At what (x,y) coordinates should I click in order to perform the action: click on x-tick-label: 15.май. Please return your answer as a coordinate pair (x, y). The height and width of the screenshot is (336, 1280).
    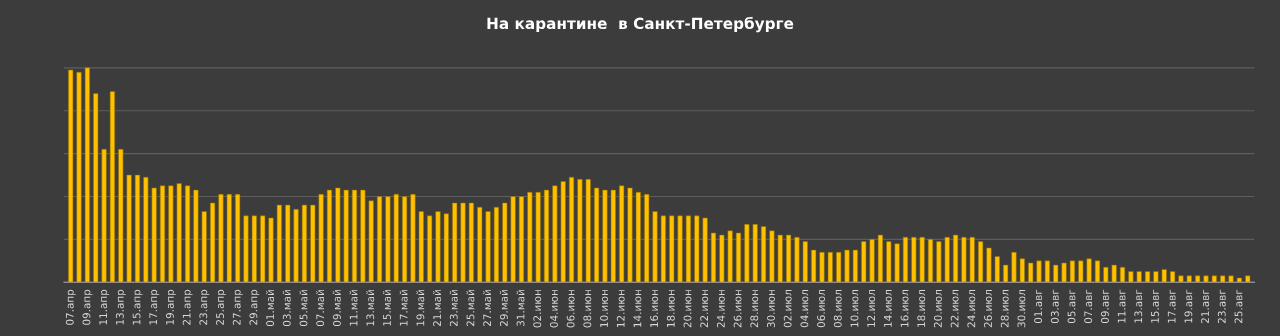
    Looking at the image, I should click on (386, 308).